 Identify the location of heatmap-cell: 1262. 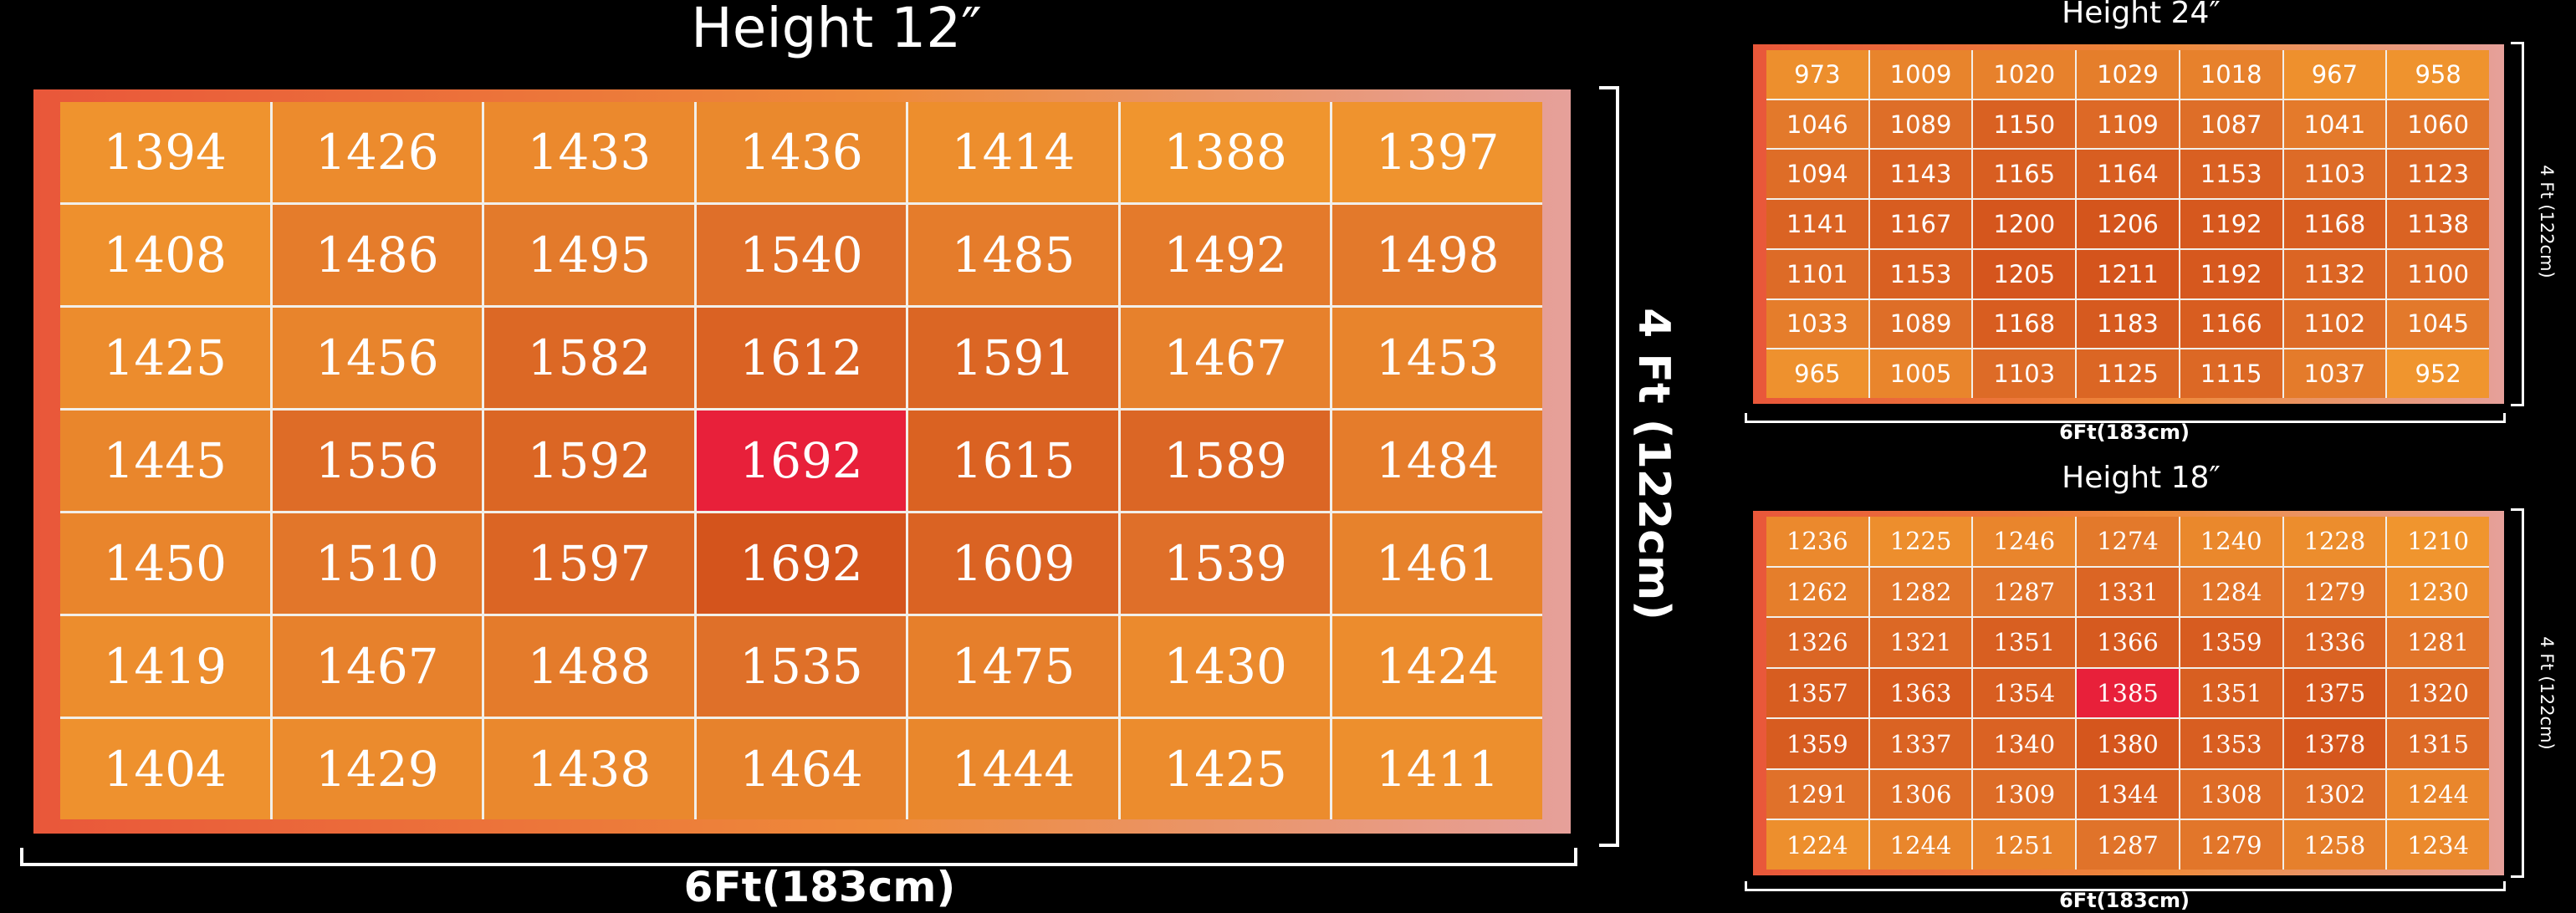
(1817, 592).